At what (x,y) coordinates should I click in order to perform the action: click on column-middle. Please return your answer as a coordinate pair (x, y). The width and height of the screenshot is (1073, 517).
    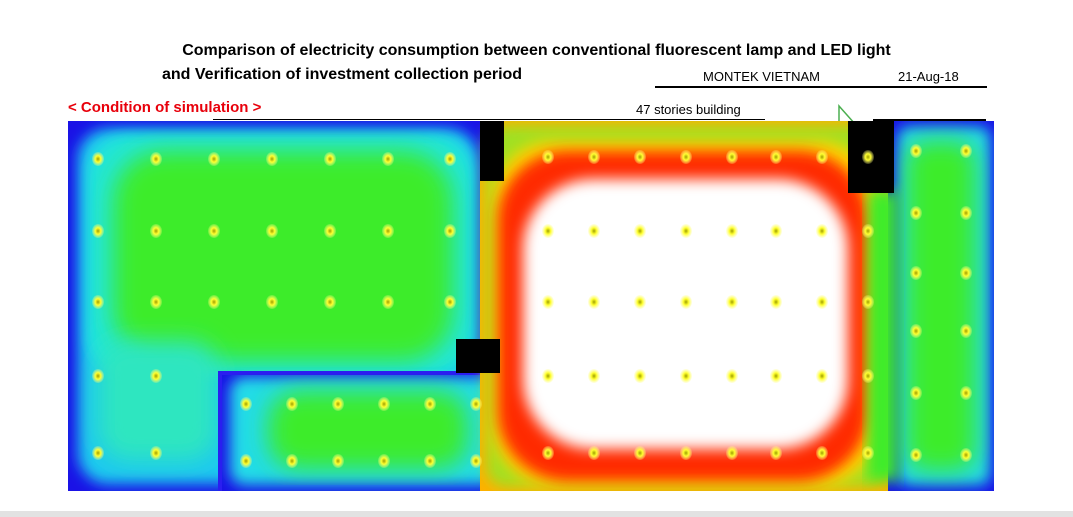
    Looking at the image, I should click on (478, 356).